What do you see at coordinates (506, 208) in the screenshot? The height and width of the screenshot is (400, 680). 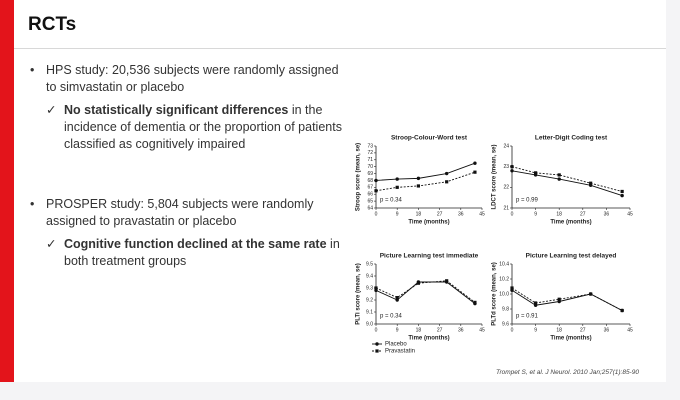 I see `y-tick-label: 21` at bounding box center [506, 208].